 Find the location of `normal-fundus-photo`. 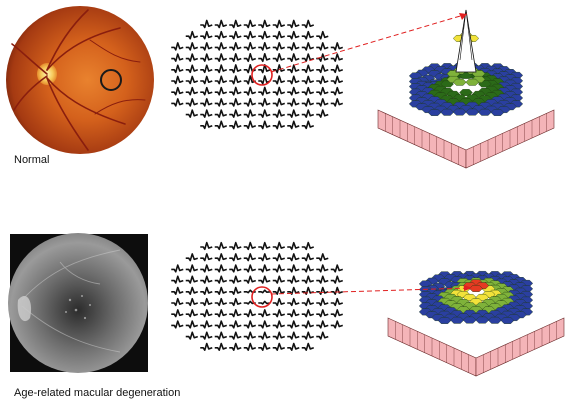

normal-fundus-photo is located at coordinates (80, 80).